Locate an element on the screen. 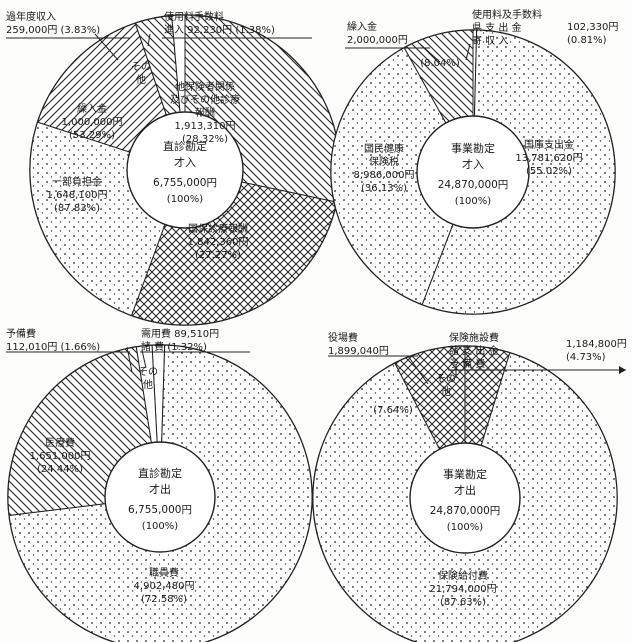 This screenshot has width=632, height=642. callout-label: 102,330円(0.81%) is located at coordinates (592, 34).